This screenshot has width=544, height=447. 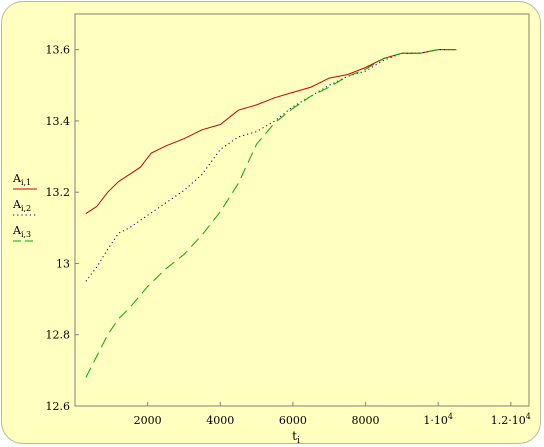 I want to click on y-tick-label: 12.6, so click(x=58, y=406).